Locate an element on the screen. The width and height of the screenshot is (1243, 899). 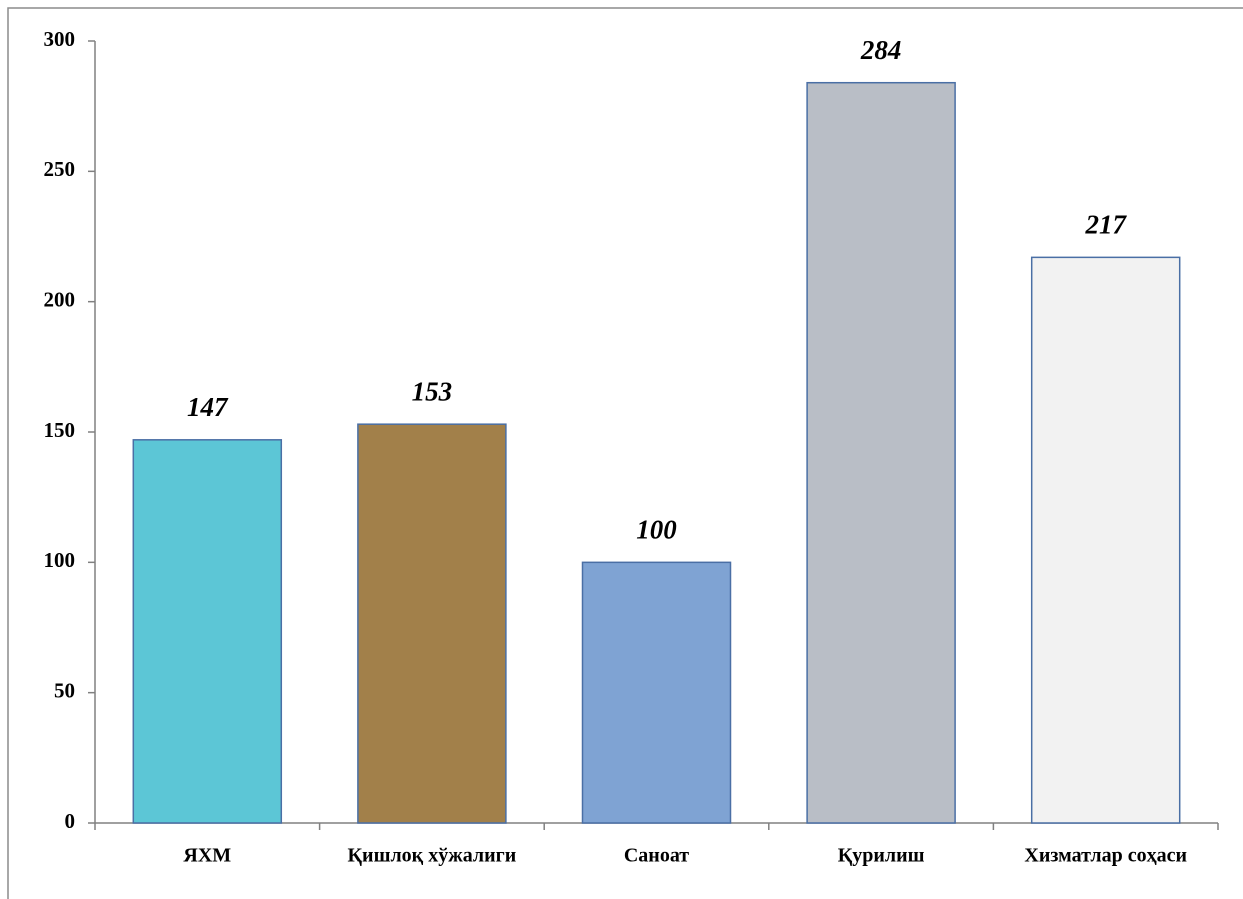
value-label: 153 is located at coordinates (432, 391).